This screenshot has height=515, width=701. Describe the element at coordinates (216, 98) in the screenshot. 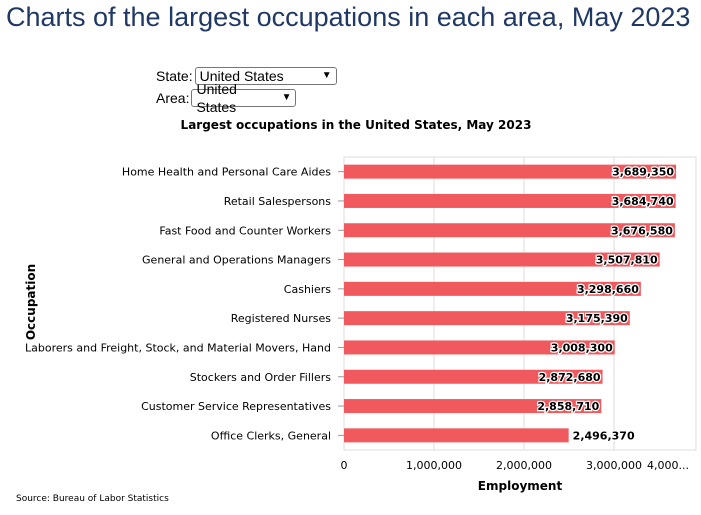

I see `area-value: United States` at that location.